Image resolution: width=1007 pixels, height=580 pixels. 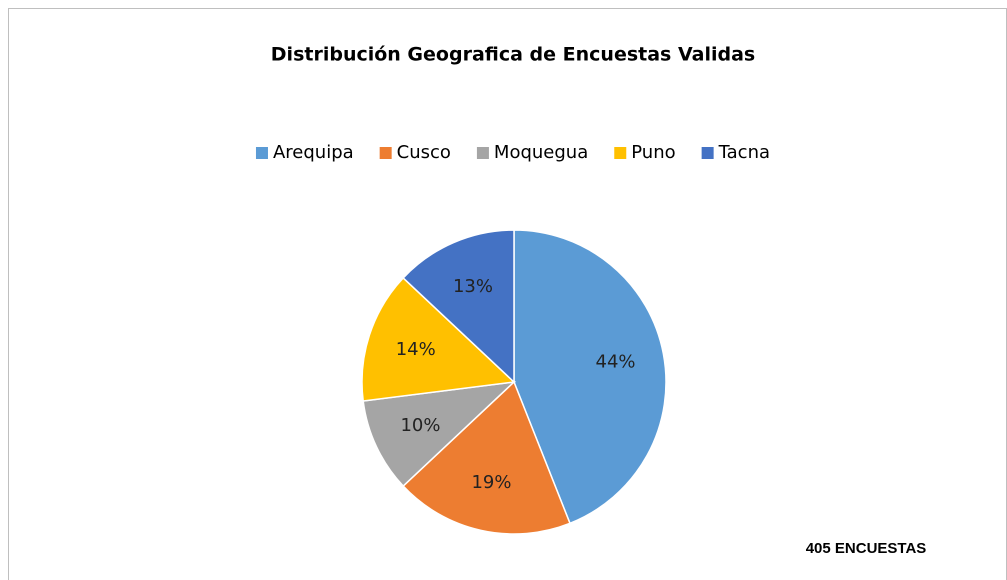 I want to click on legend: Arequipa Cusco Moquegua Puno Tacna, so click(x=512, y=152).